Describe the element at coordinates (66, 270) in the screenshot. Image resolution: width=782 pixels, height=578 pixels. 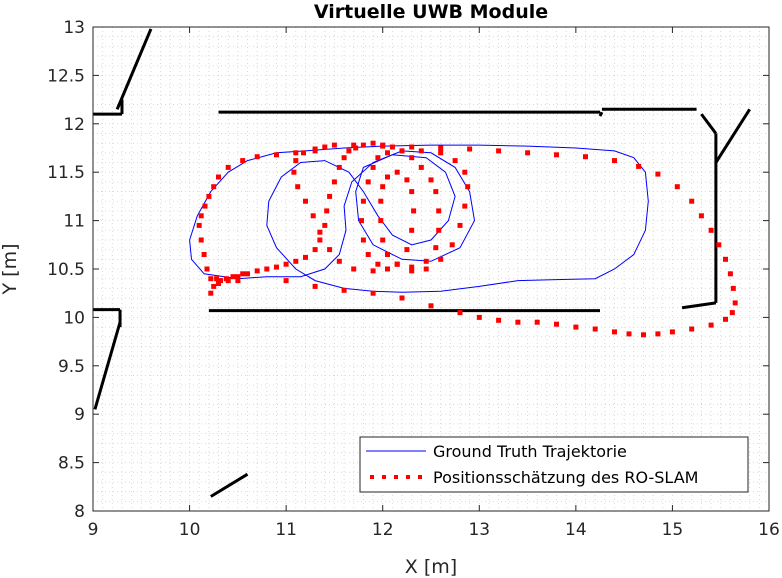
I see `y-tick-label: 10.5` at that location.